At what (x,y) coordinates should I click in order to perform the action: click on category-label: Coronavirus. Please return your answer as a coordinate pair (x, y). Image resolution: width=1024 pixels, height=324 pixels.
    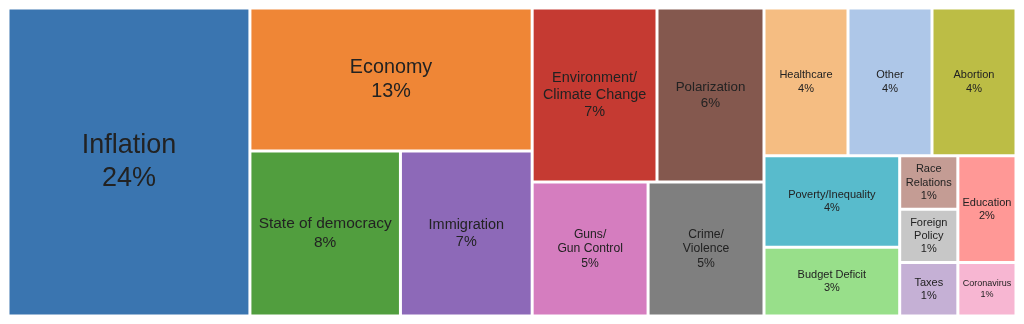
    Looking at the image, I should click on (987, 283).